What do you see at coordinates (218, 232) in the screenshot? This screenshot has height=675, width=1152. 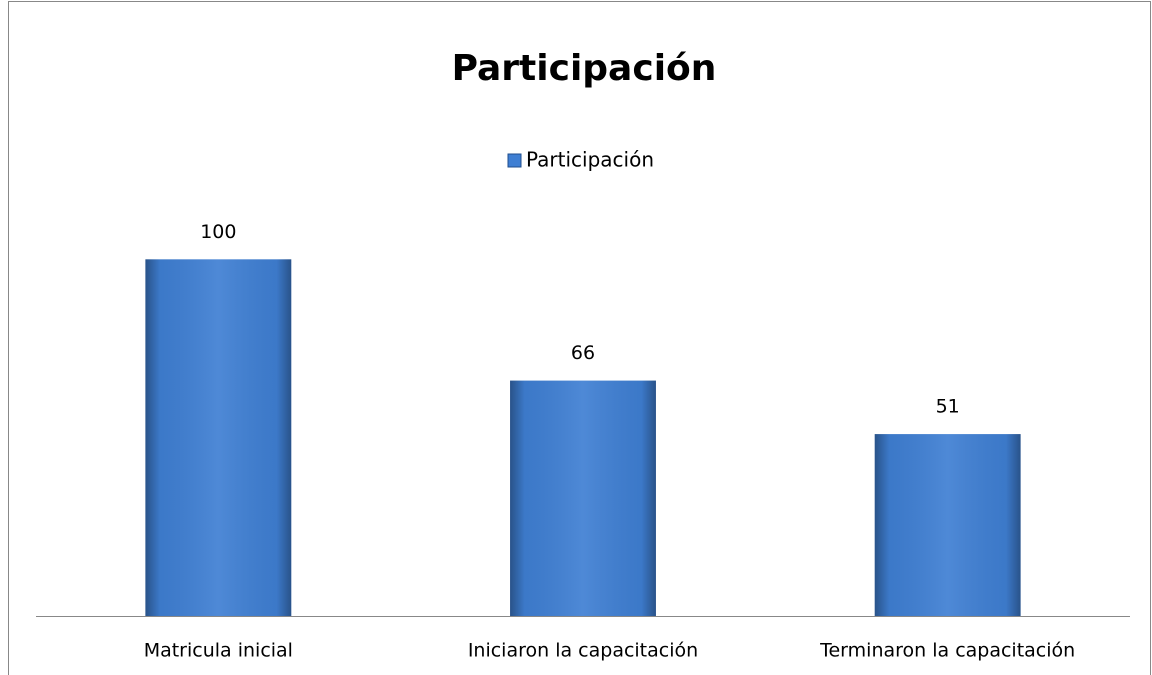 I see `data-label: 100` at bounding box center [218, 232].